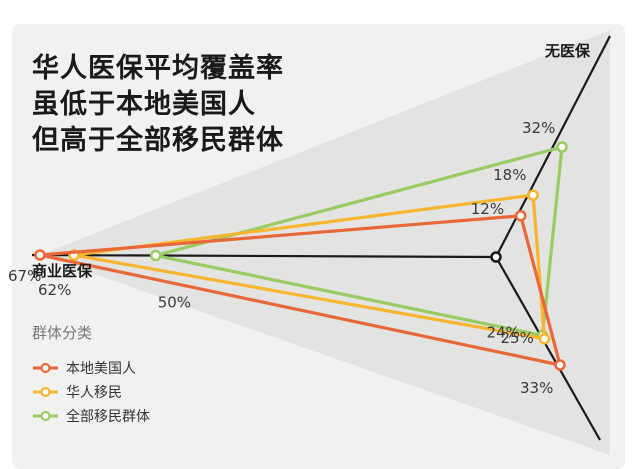 The width and height of the screenshot is (637, 469). Describe the element at coordinates (101, 369) in the screenshot. I see `legend-label-0: 本地美国人` at that location.